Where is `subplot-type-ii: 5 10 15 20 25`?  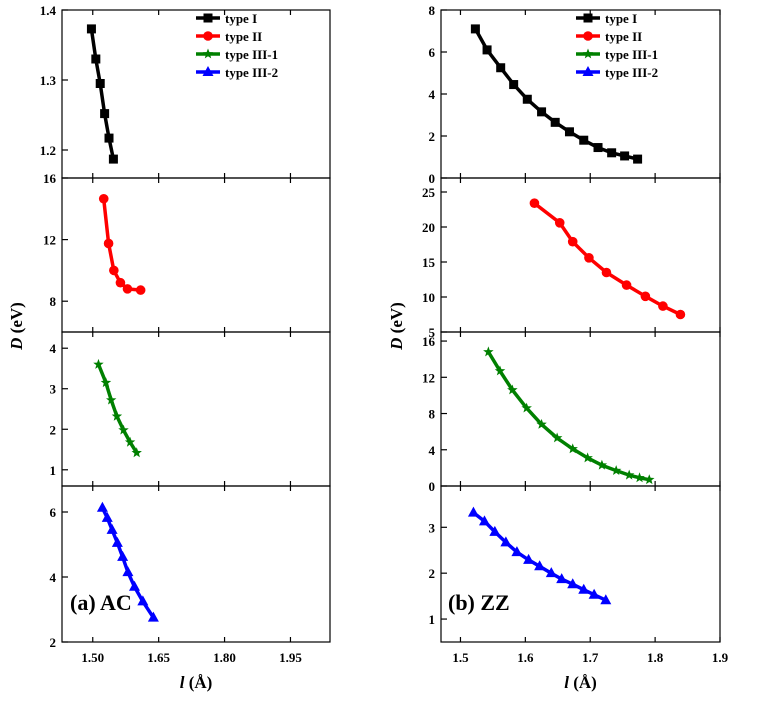
subplot-type-ii: 5 10 15 20 25 is located at coordinates (571, 258).